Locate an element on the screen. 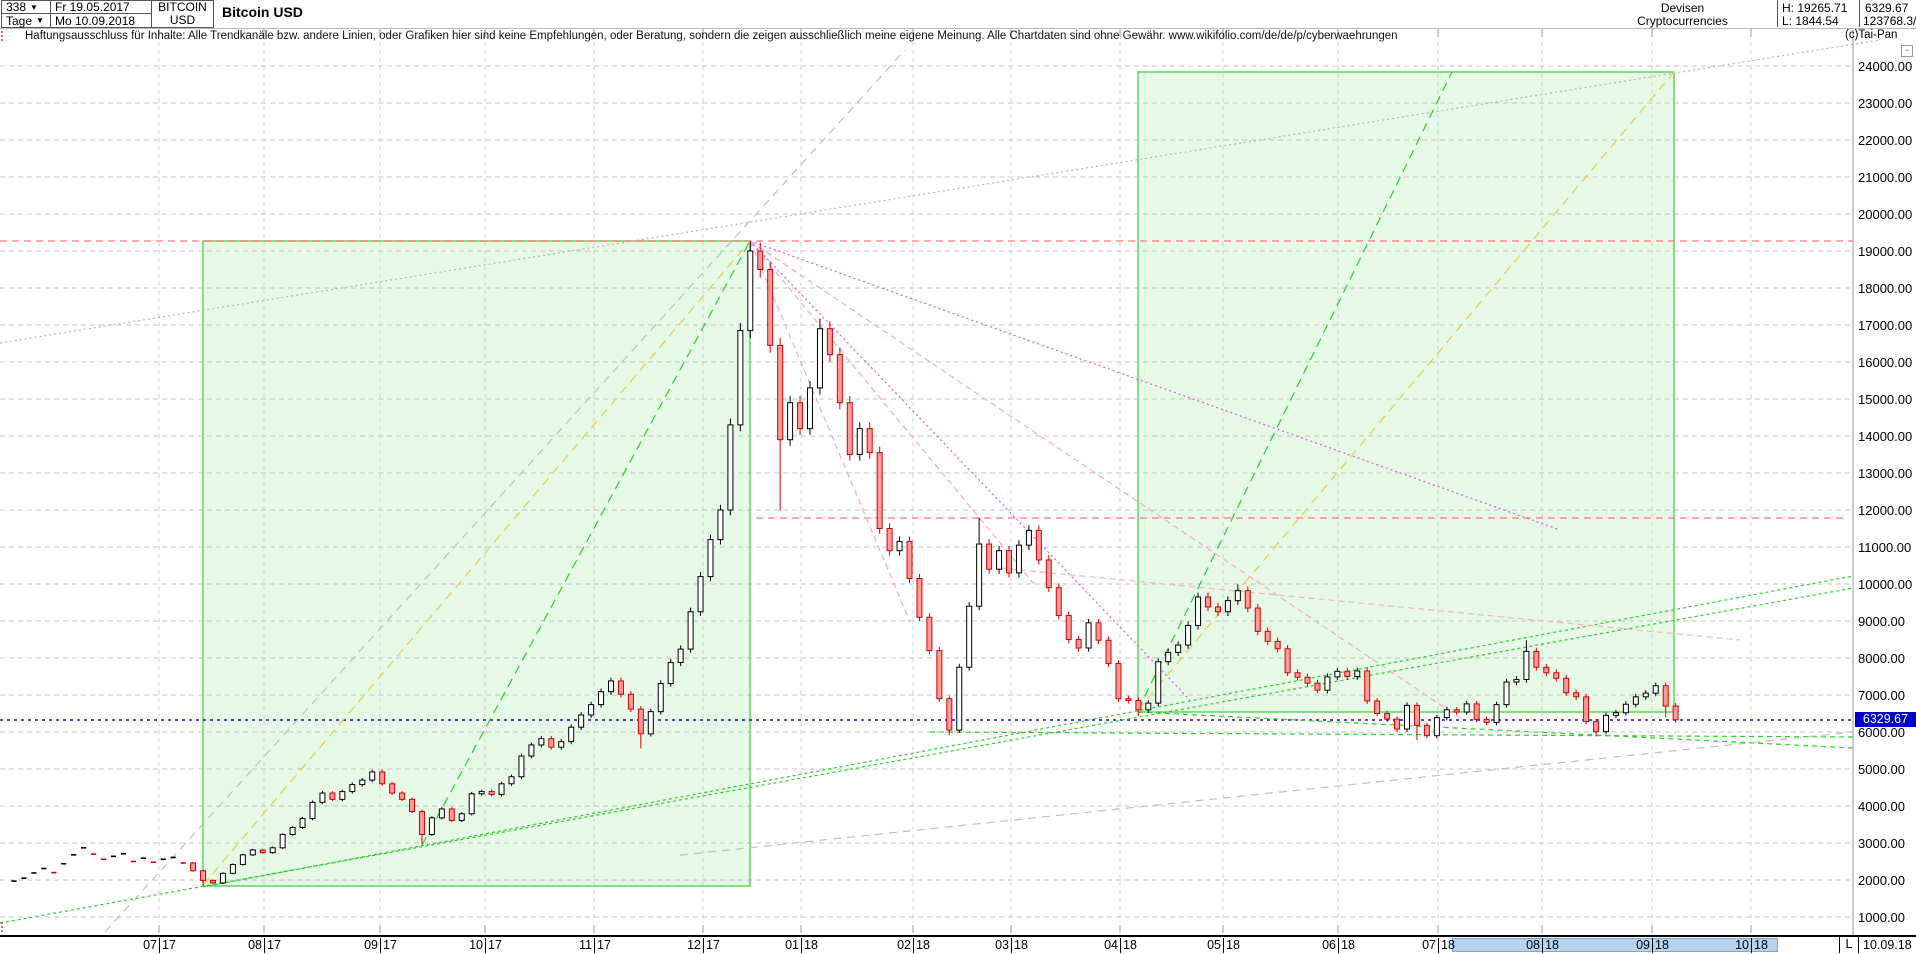  y-axis-label: 11000.00 is located at coordinates (1885, 547).